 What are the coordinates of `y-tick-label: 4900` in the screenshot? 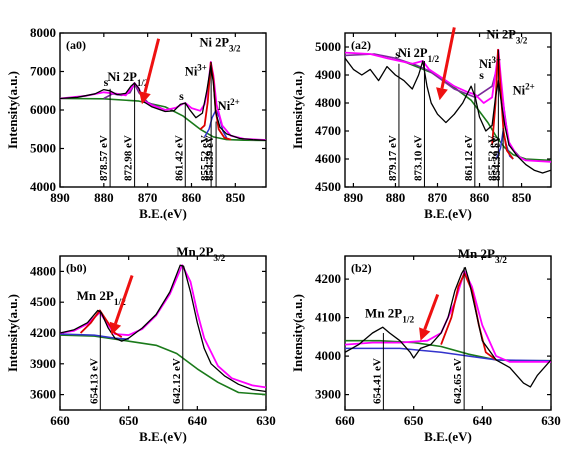 It's located at (328, 74).